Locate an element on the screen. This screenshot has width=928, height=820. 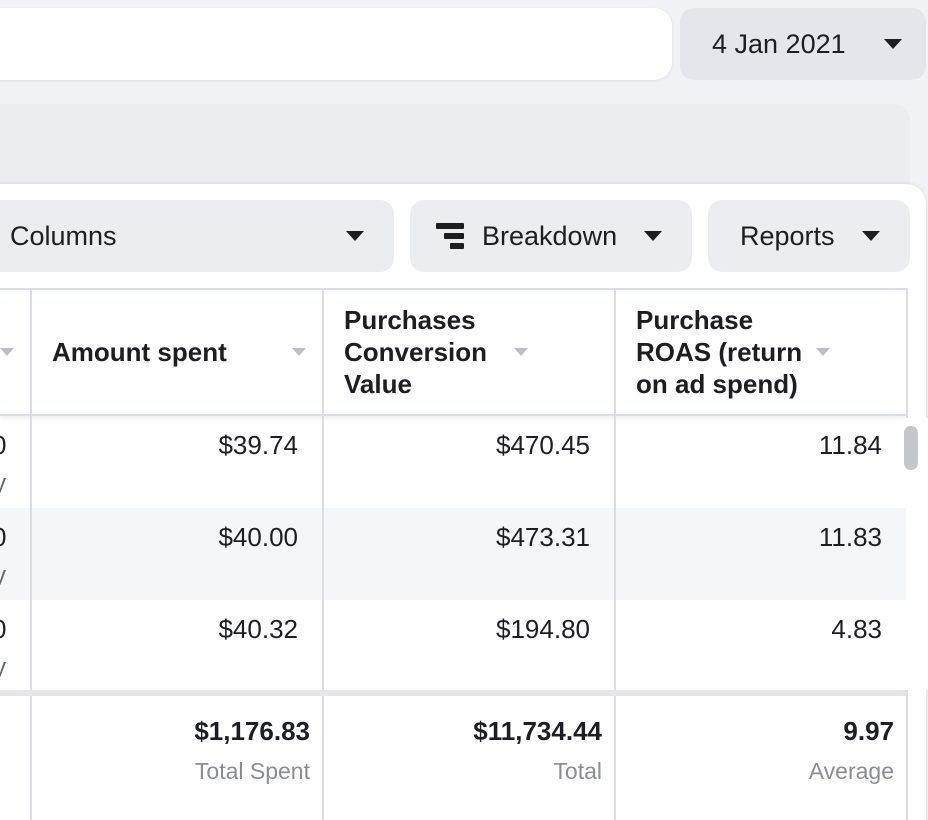
date-range-label: 4 Jan 2021 is located at coordinates (779, 43).